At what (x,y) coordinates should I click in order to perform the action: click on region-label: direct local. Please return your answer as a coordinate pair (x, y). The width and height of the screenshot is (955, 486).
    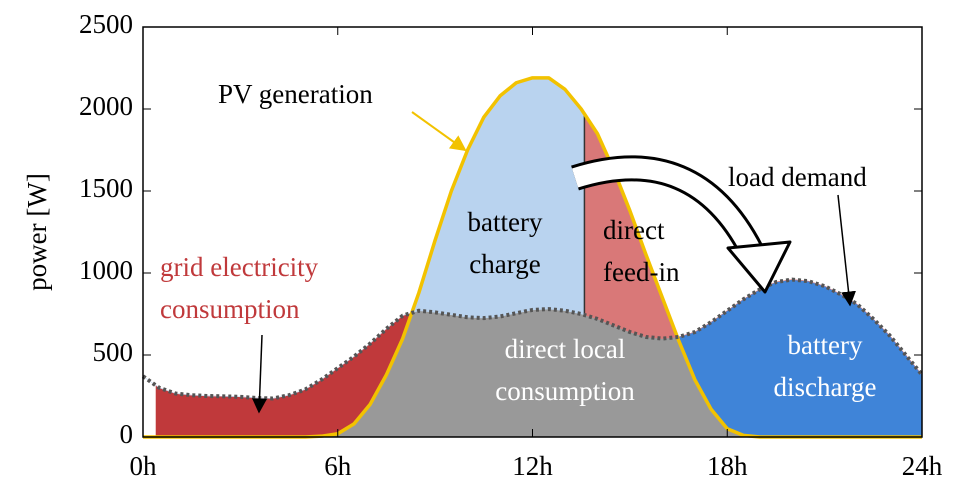
    Looking at the image, I should click on (565, 349).